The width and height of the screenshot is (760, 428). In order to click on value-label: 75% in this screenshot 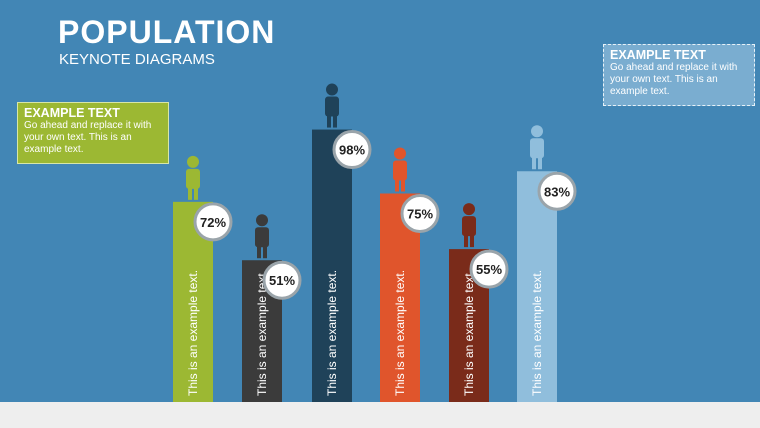, I will do `click(420, 214)`.